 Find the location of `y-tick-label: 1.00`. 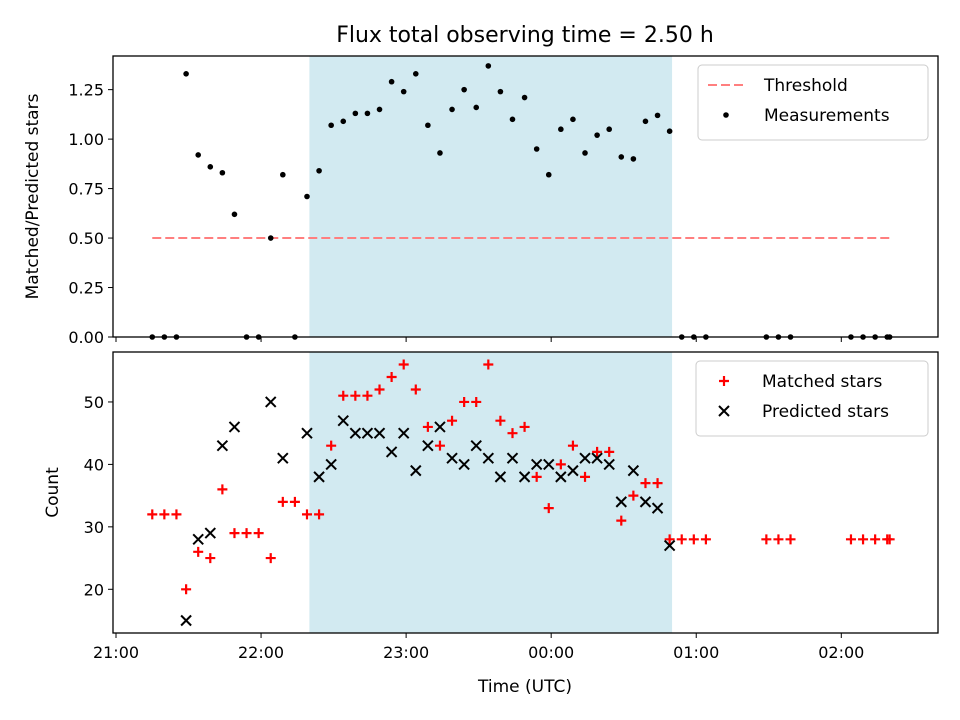

y-tick-label: 1.00 is located at coordinates (86, 139).